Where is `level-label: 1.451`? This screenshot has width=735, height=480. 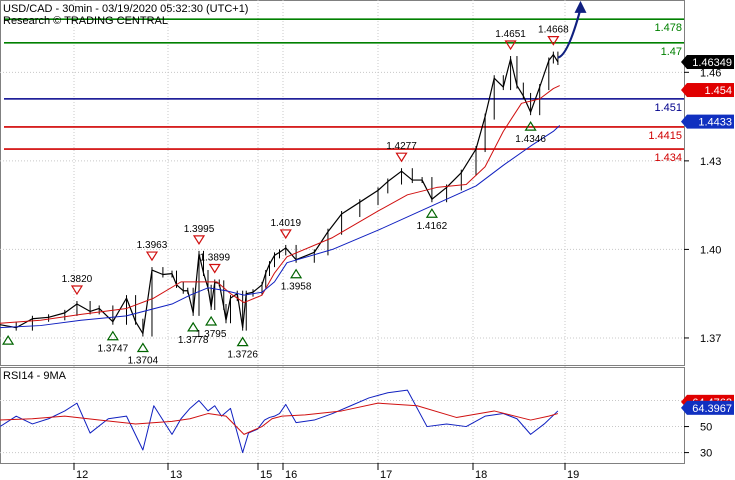 level-label: 1.451 is located at coordinates (668, 108).